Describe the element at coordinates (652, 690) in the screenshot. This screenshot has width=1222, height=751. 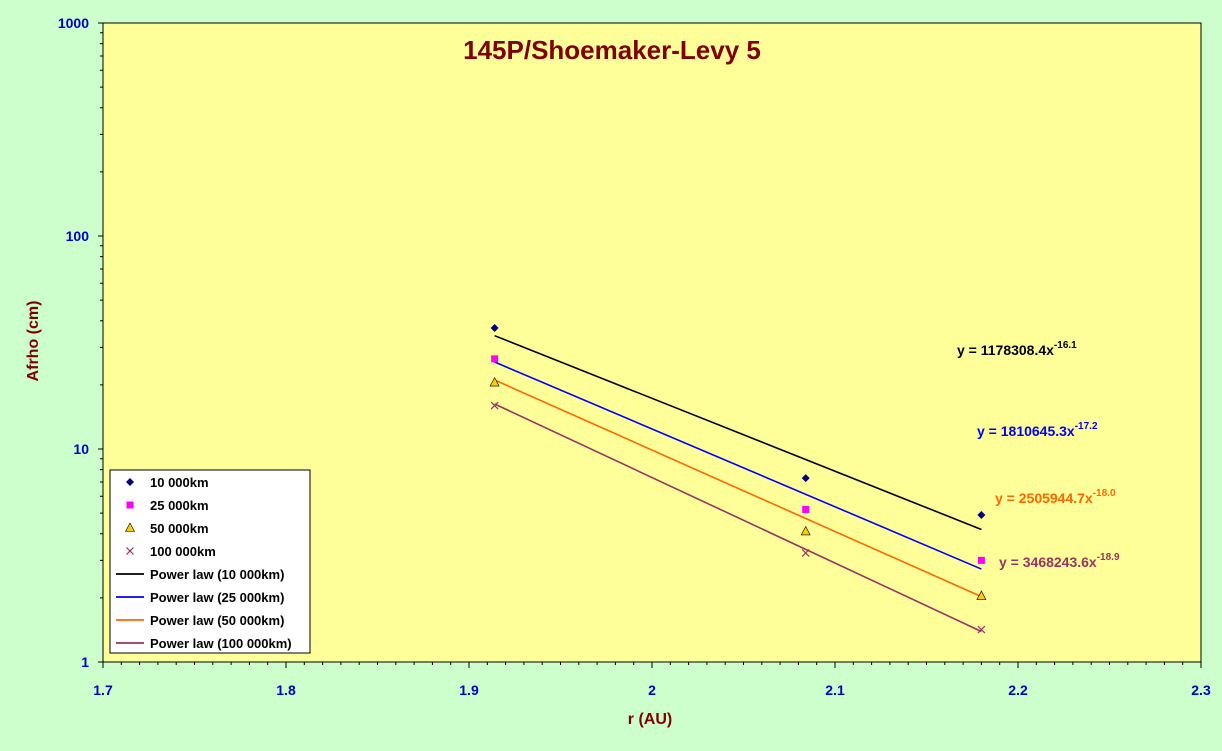
I see `x-tick-label: 2` at that location.